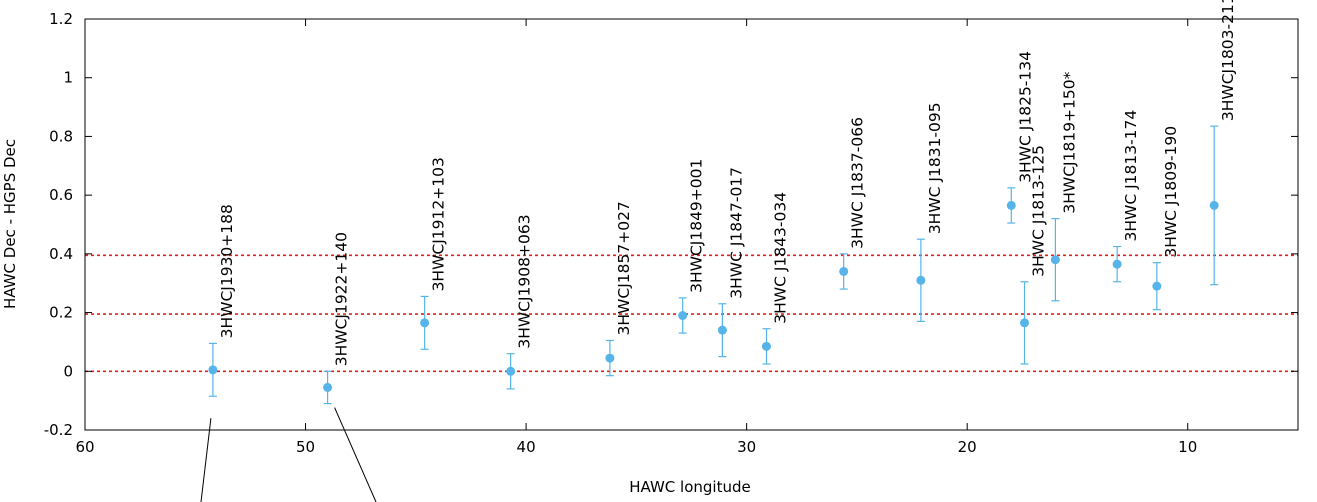 Image resolution: width=1317 pixels, height=502 pixels. What do you see at coordinates (227, 271) in the screenshot?
I see `source-label: 3HWCJ1930+188` at bounding box center [227, 271].